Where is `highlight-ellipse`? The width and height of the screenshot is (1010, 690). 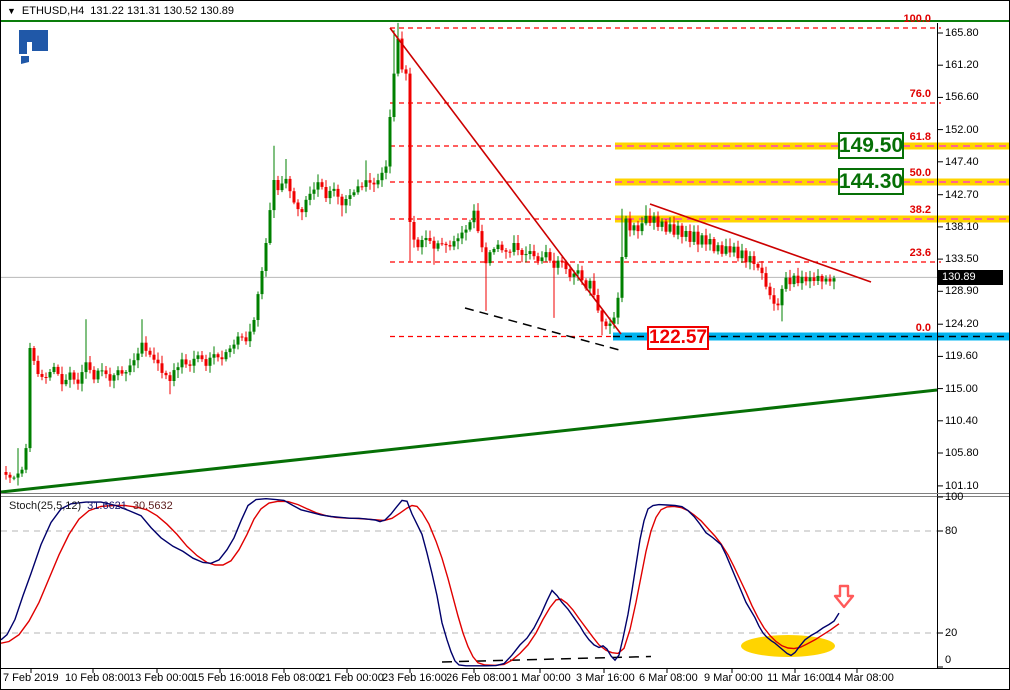 highlight-ellipse is located at coordinates (788, 646).